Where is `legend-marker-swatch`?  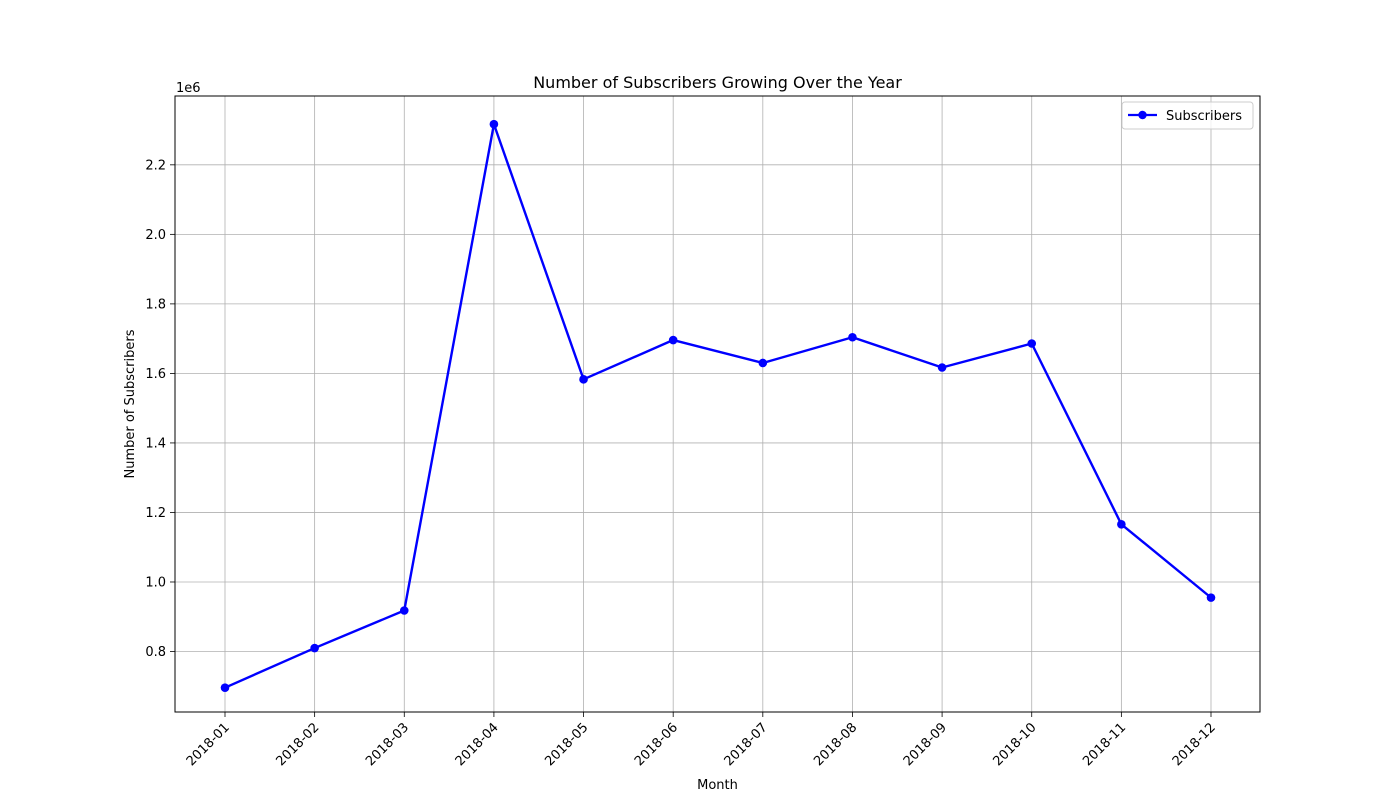
legend-marker-swatch is located at coordinates (1142, 115).